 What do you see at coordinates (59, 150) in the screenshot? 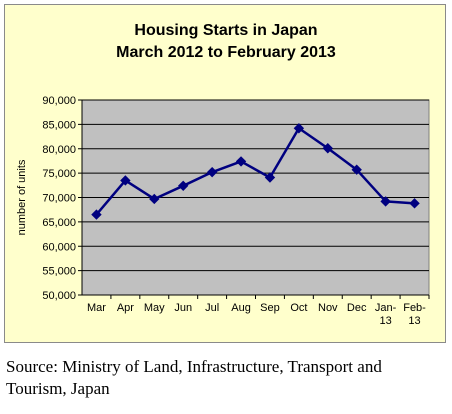
I see `y-tick-label: 80,000` at bounding box center [59, 150].